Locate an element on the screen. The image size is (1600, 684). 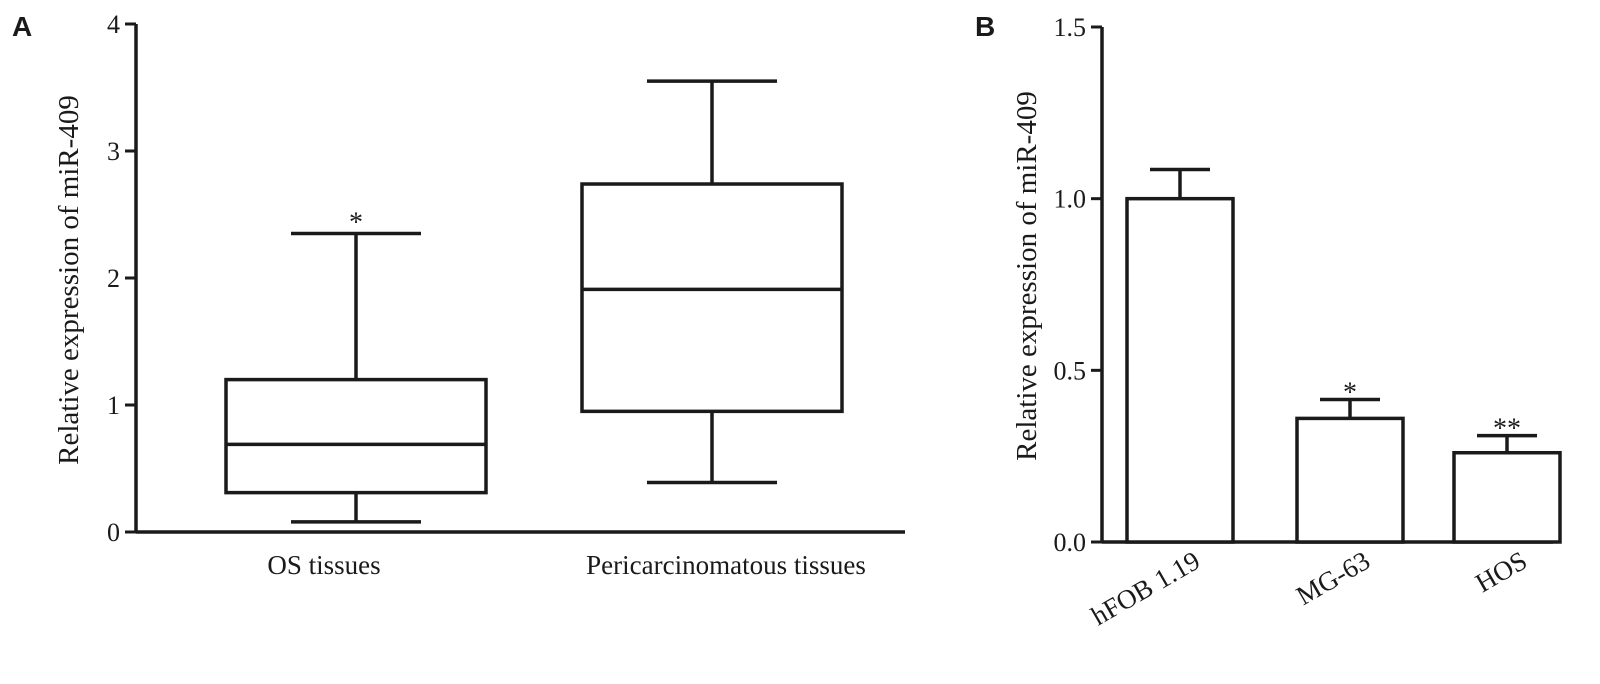
y-tick-label: 1.5 is located at coordinates (1070, 27).